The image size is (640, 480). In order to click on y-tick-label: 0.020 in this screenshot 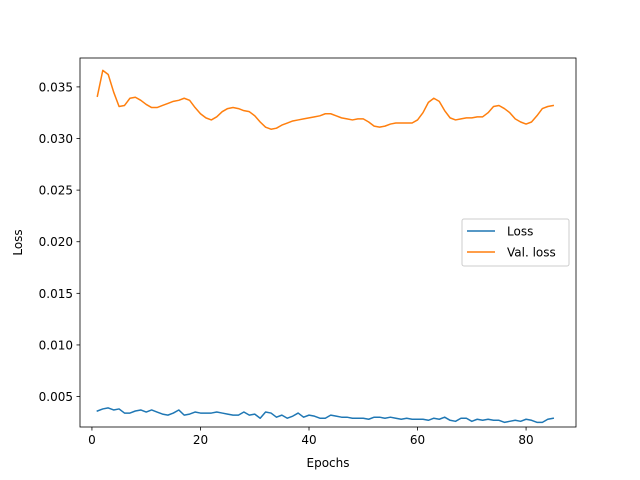, I will do `click(56, 242)`.